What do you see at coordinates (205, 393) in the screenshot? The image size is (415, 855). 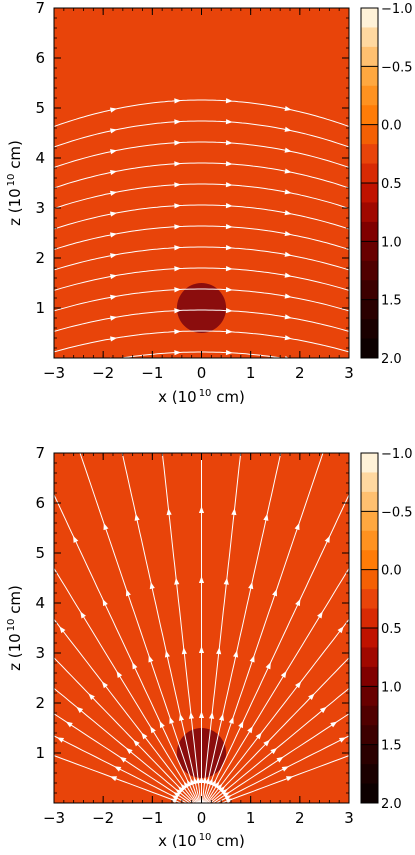 I see `x-axis-label-exponent: 10` at bounding box center [205, 393].